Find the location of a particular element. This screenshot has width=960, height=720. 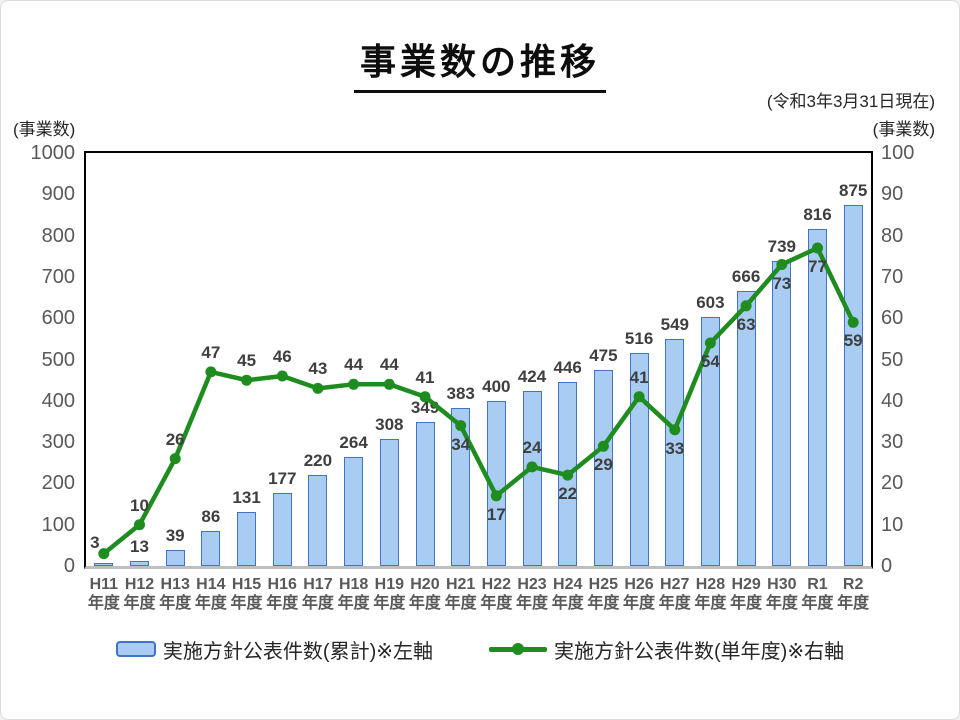

x-axis-label: H28 年度 is located at coordinates (711, 594).